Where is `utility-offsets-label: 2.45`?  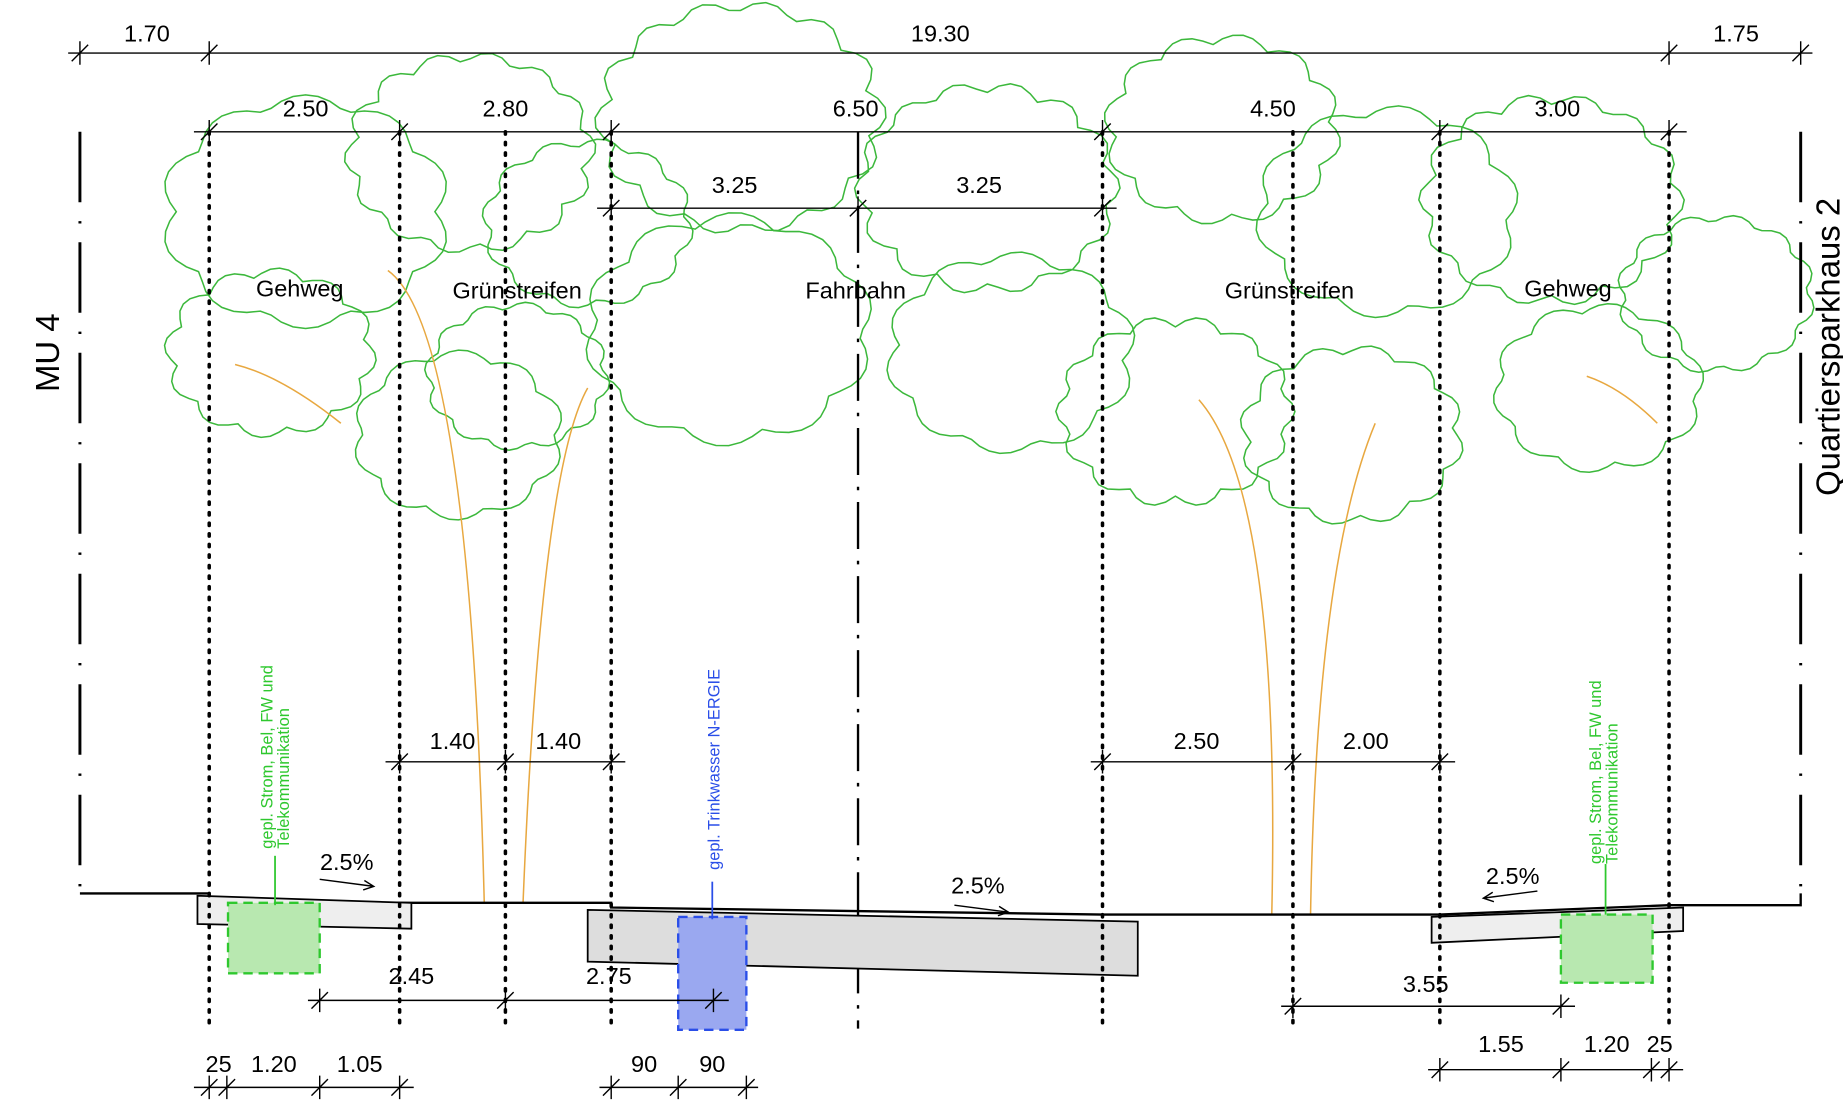 utility-offsets-label: 2.45 is located at coordinates (412, 976).